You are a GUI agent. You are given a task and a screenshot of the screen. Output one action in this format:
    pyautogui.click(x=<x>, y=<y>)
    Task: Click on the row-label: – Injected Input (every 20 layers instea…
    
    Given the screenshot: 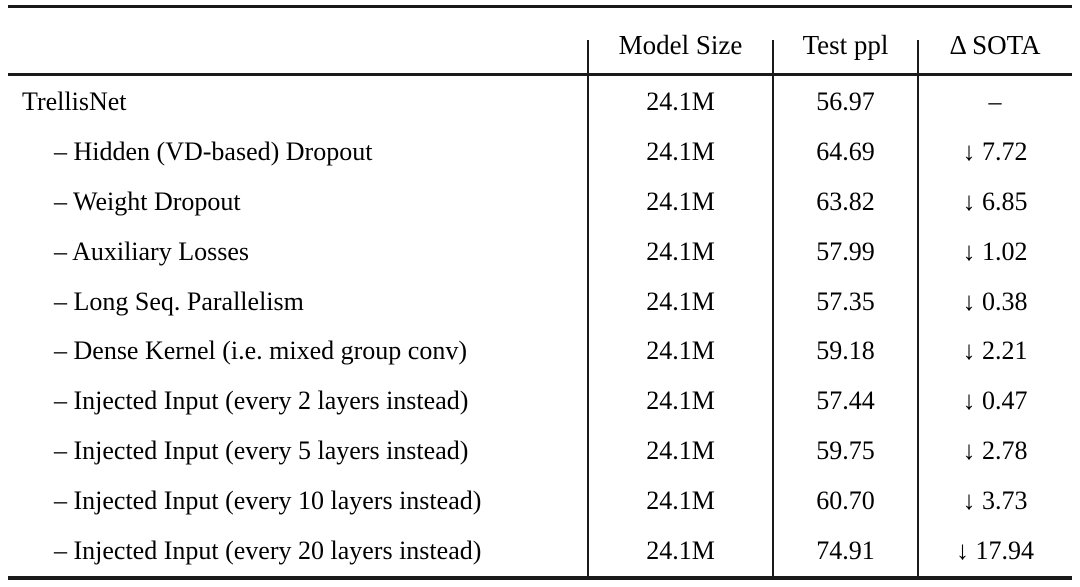 What is the action you would take?
    pyautogui.click(x=268, y=551)
    